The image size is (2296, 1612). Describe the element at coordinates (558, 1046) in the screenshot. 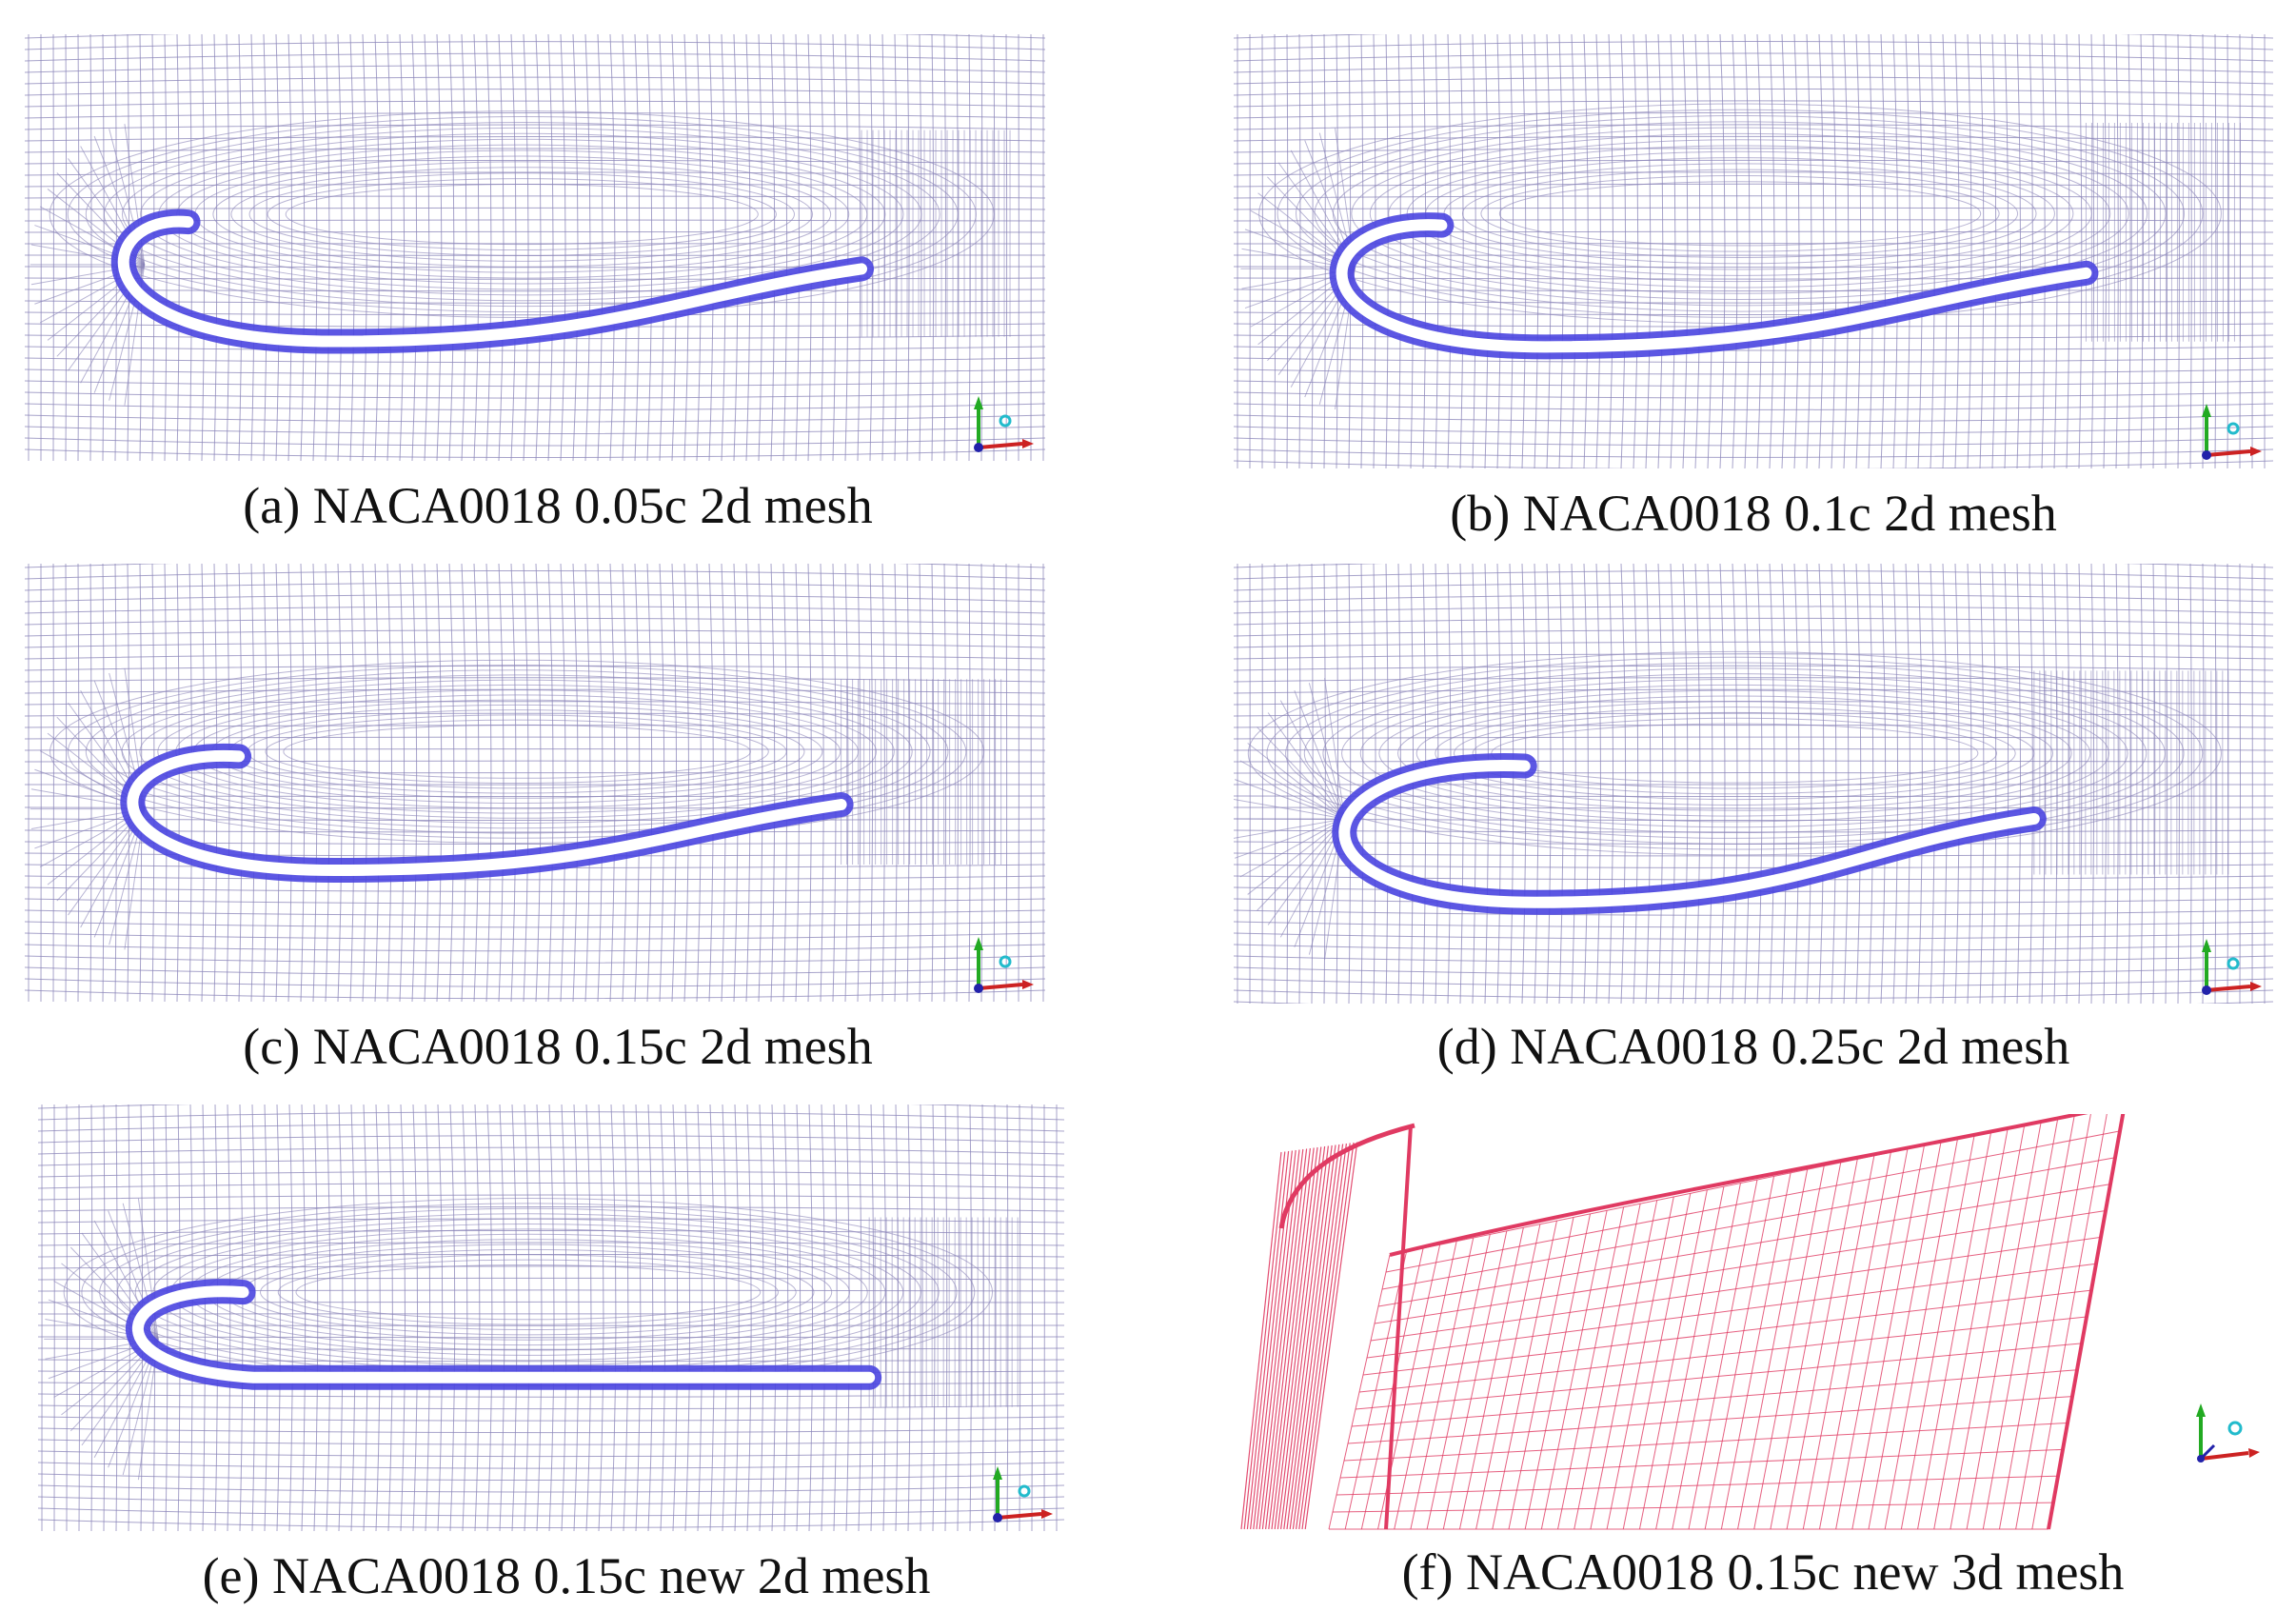

I see `caption-c: (c) NACA0018 0.15c 2d mesh` at that location.